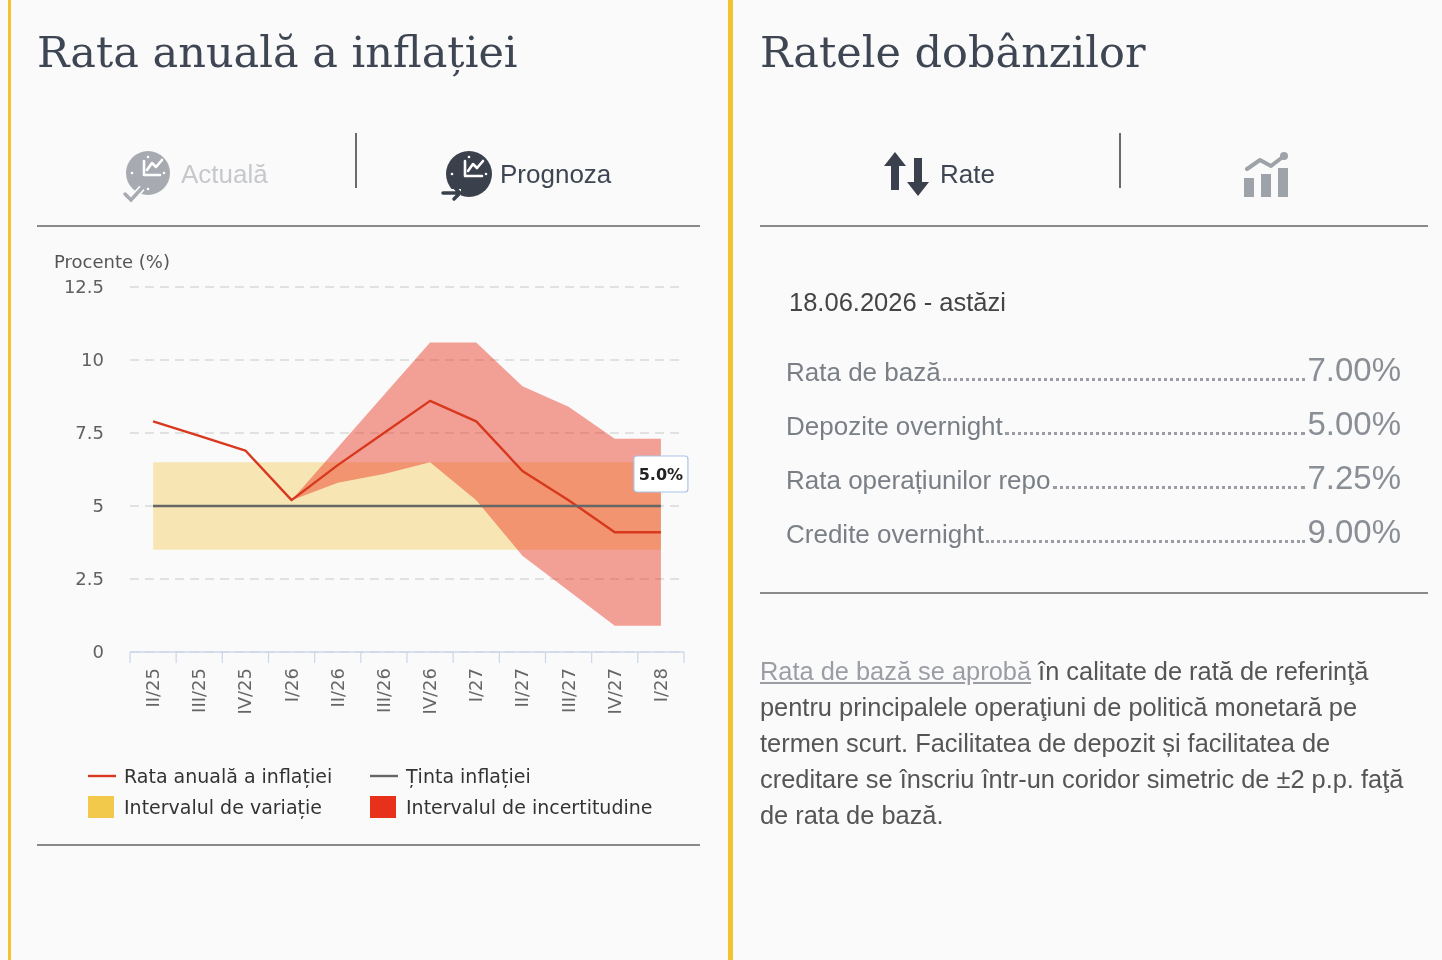 The height and width of the screenshot is (960, 1442). I want to click on y-tick-label: 7.5, so click(89, 433).